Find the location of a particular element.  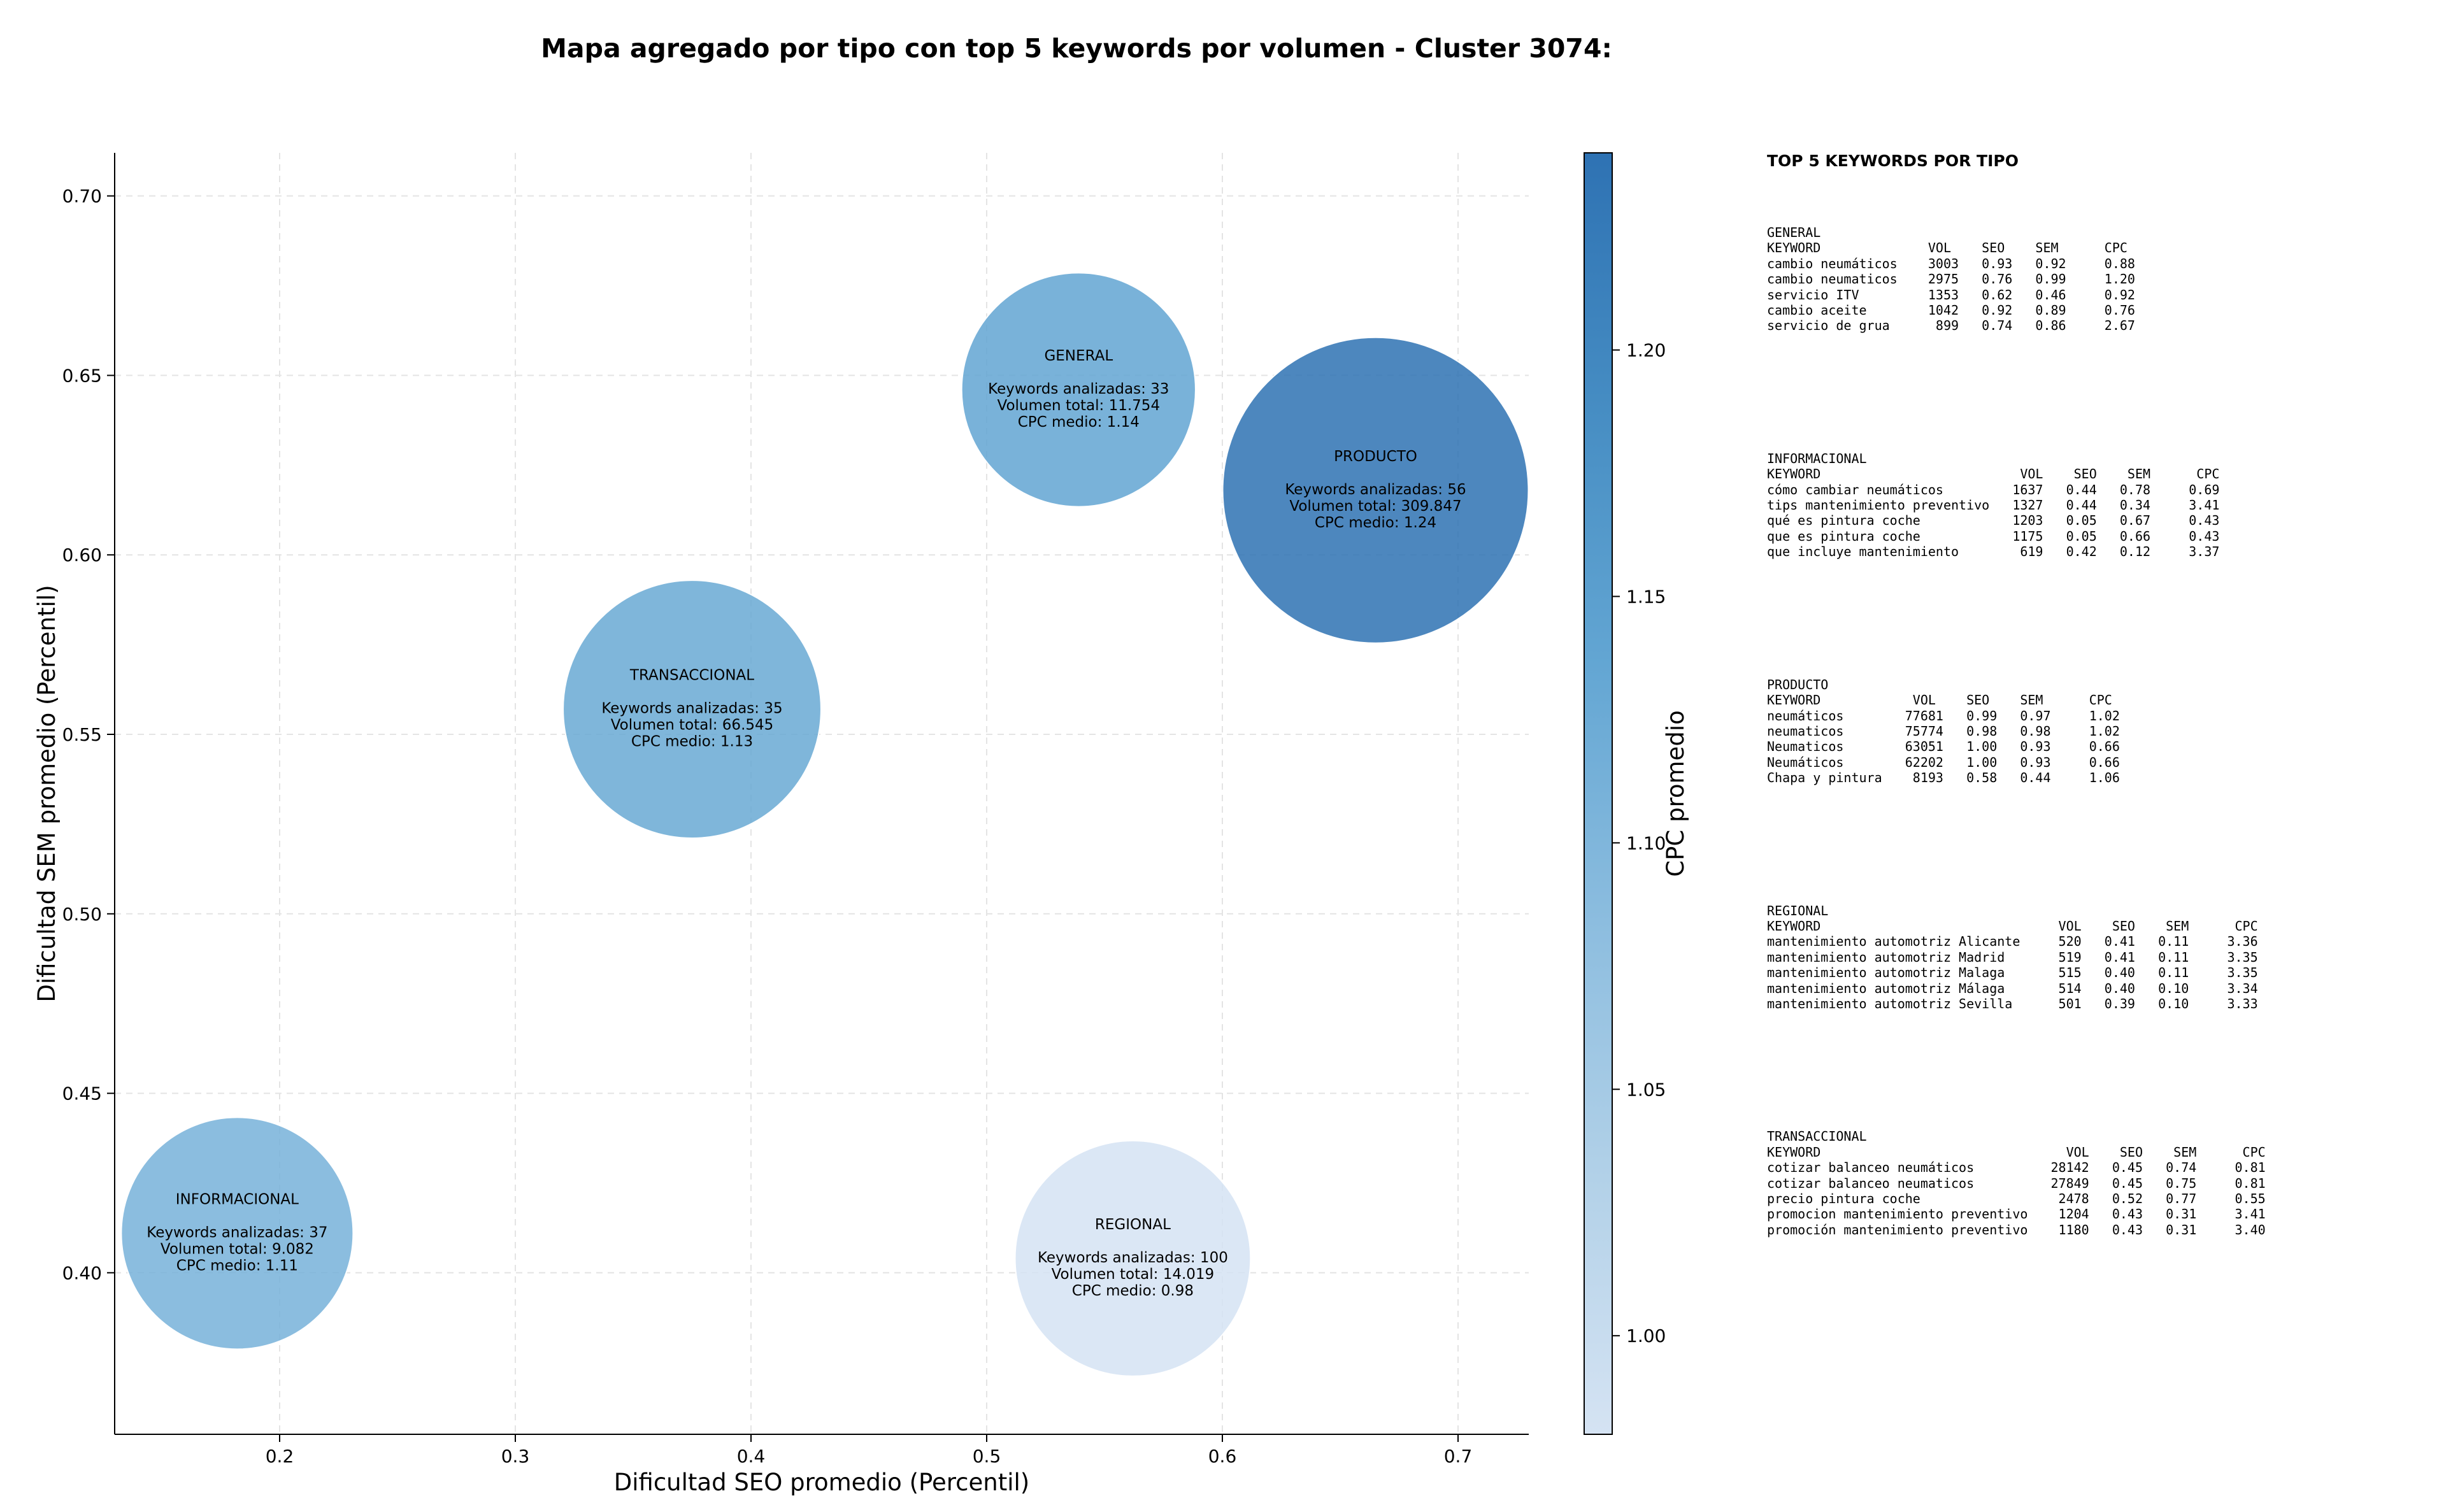

y-tick-label: 0.55 is located at coordinates (82, 734).